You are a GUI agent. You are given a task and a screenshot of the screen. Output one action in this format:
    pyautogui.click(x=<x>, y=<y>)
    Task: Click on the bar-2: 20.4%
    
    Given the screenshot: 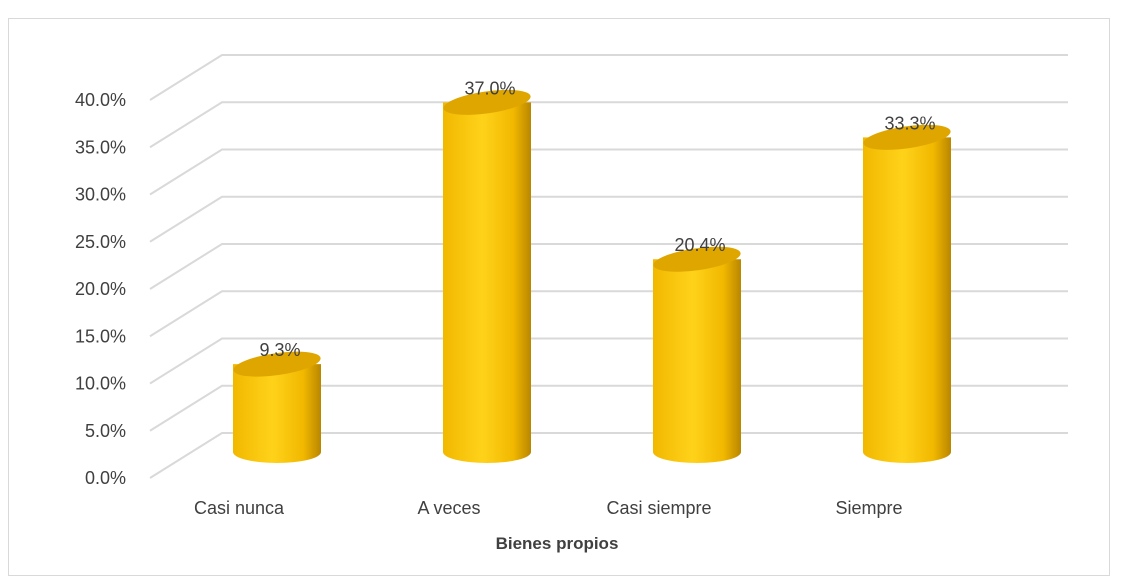 What is the action you would take?
    pyautogui.click(x=697, y=349)
    